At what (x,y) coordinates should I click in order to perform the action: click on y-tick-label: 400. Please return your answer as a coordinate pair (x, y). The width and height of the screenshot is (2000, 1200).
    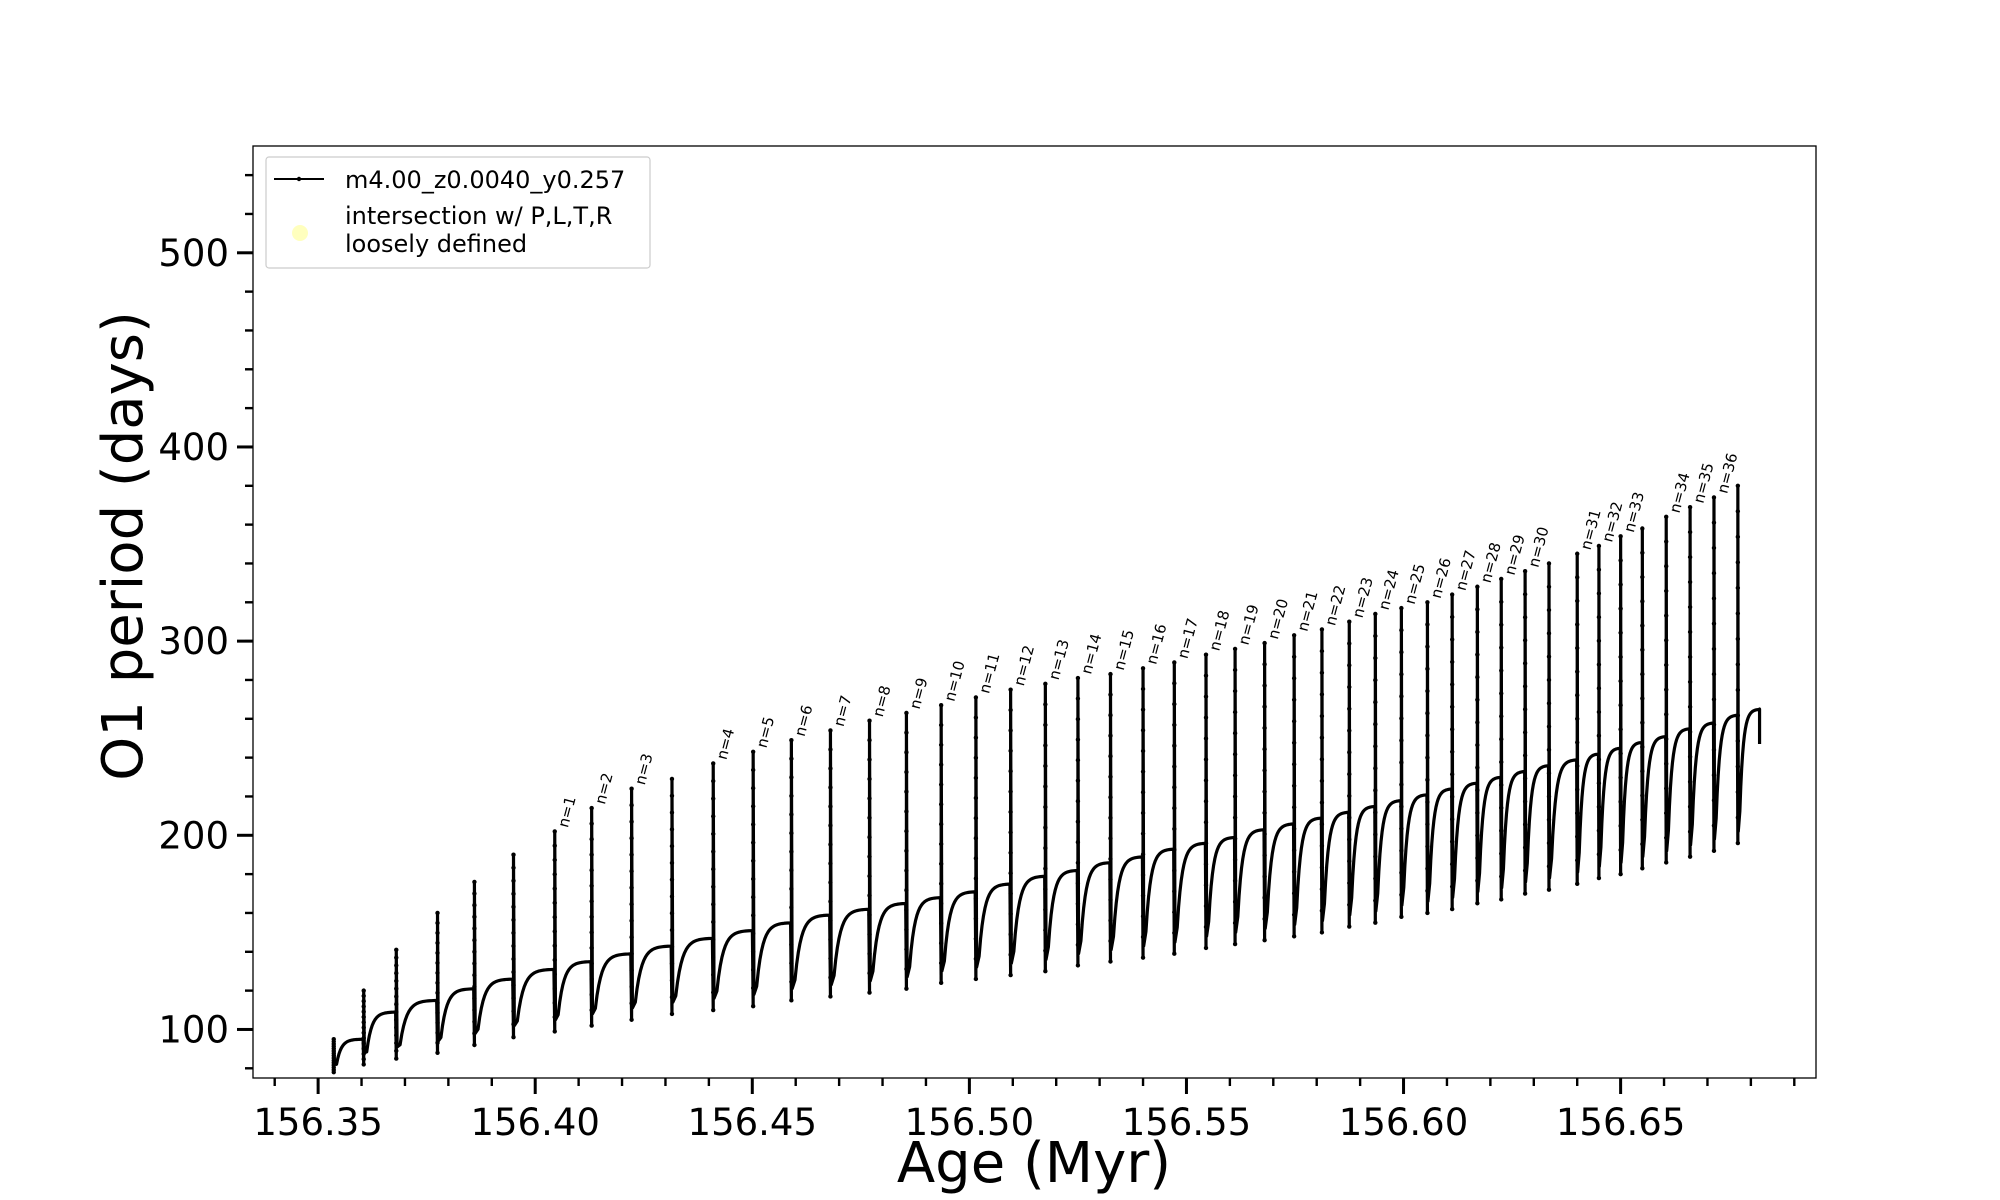
    Looking at the image, I should click on (193, 447).